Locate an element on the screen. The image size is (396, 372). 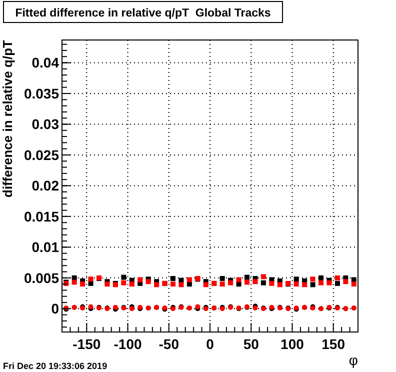
chart-title: Fitted difference in relative q/pT Global Tracks is located at coordinates (143, 14).